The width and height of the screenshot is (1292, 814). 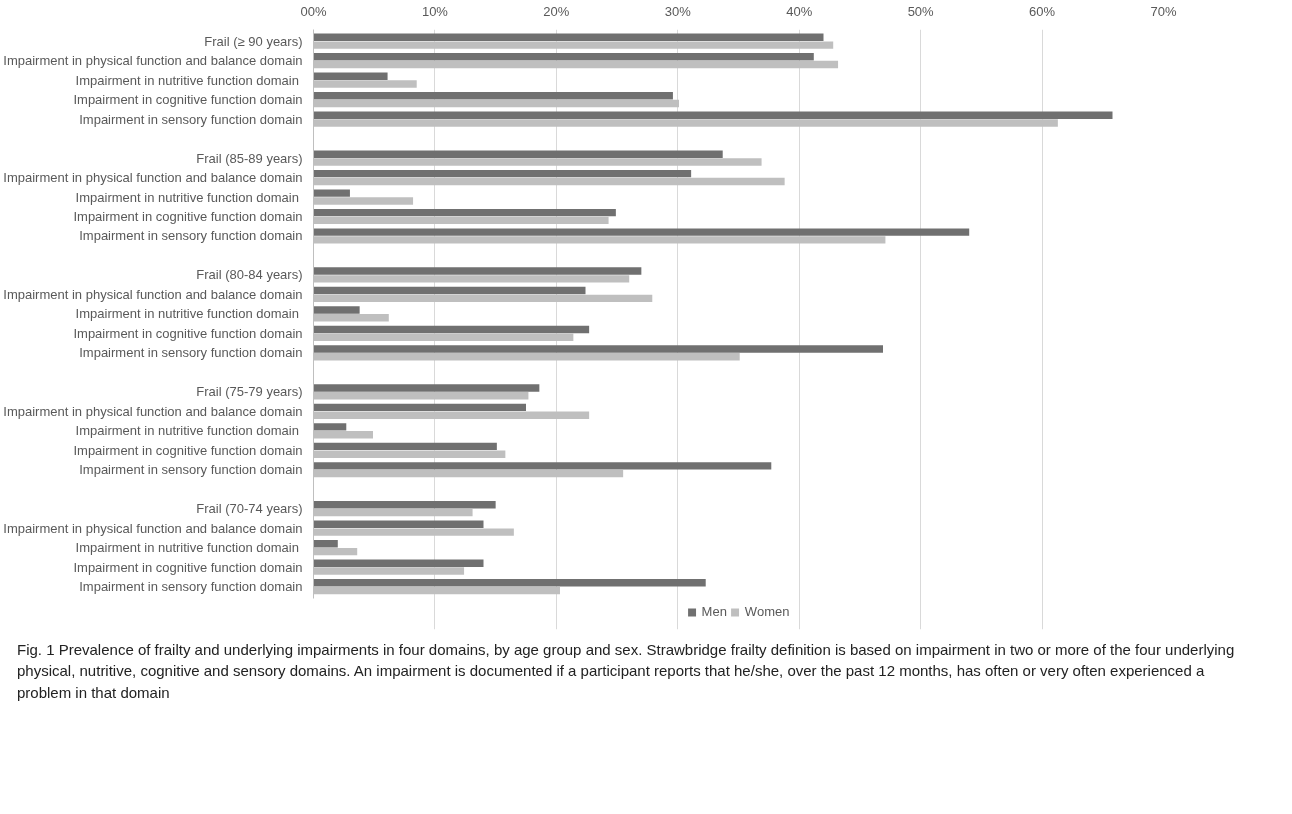 I want to click on x-tick-label: 20%, so click(x=556, y=11).